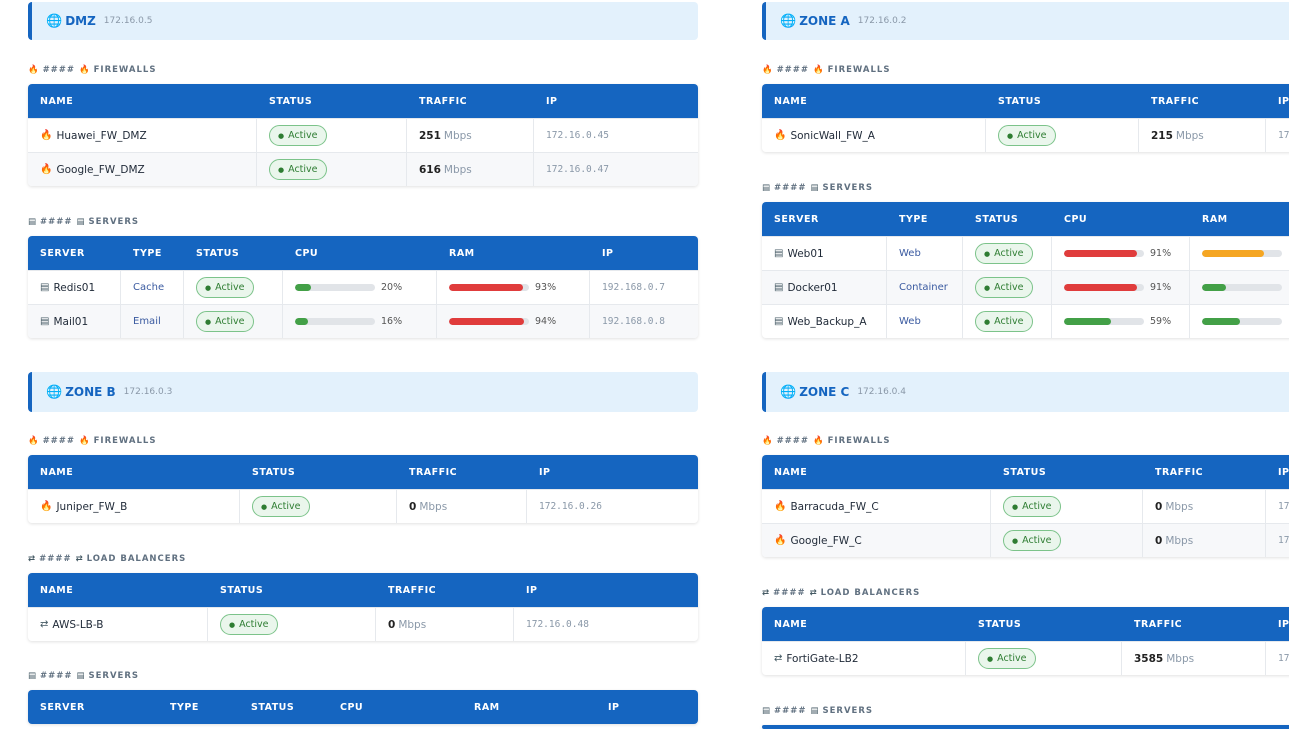 The height and width of the screenshot is (729, 1289). I want to click on server-name: Redis01, so click(74, 287).